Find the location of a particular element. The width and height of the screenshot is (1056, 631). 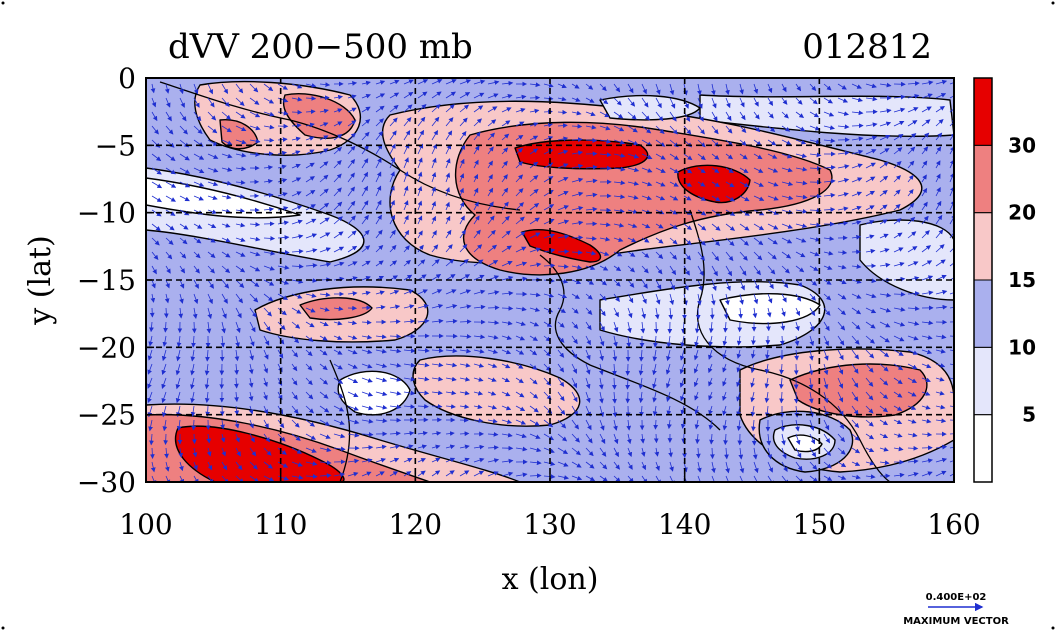

x-axis: 100 110 120 130 140 150 160 is located at coordinates (550, 507).